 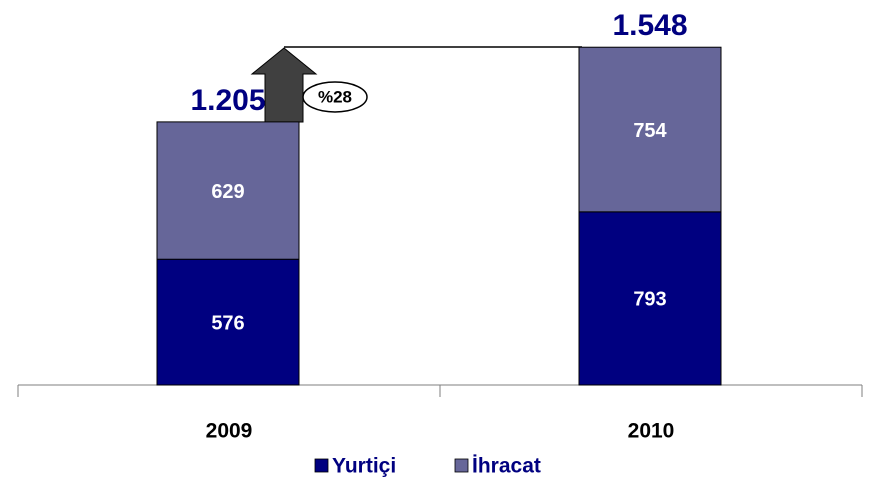 What do you see at coordinates (284, 85) in the screenshot?
I see `arrow-shape` at bounding box center [284, 85].